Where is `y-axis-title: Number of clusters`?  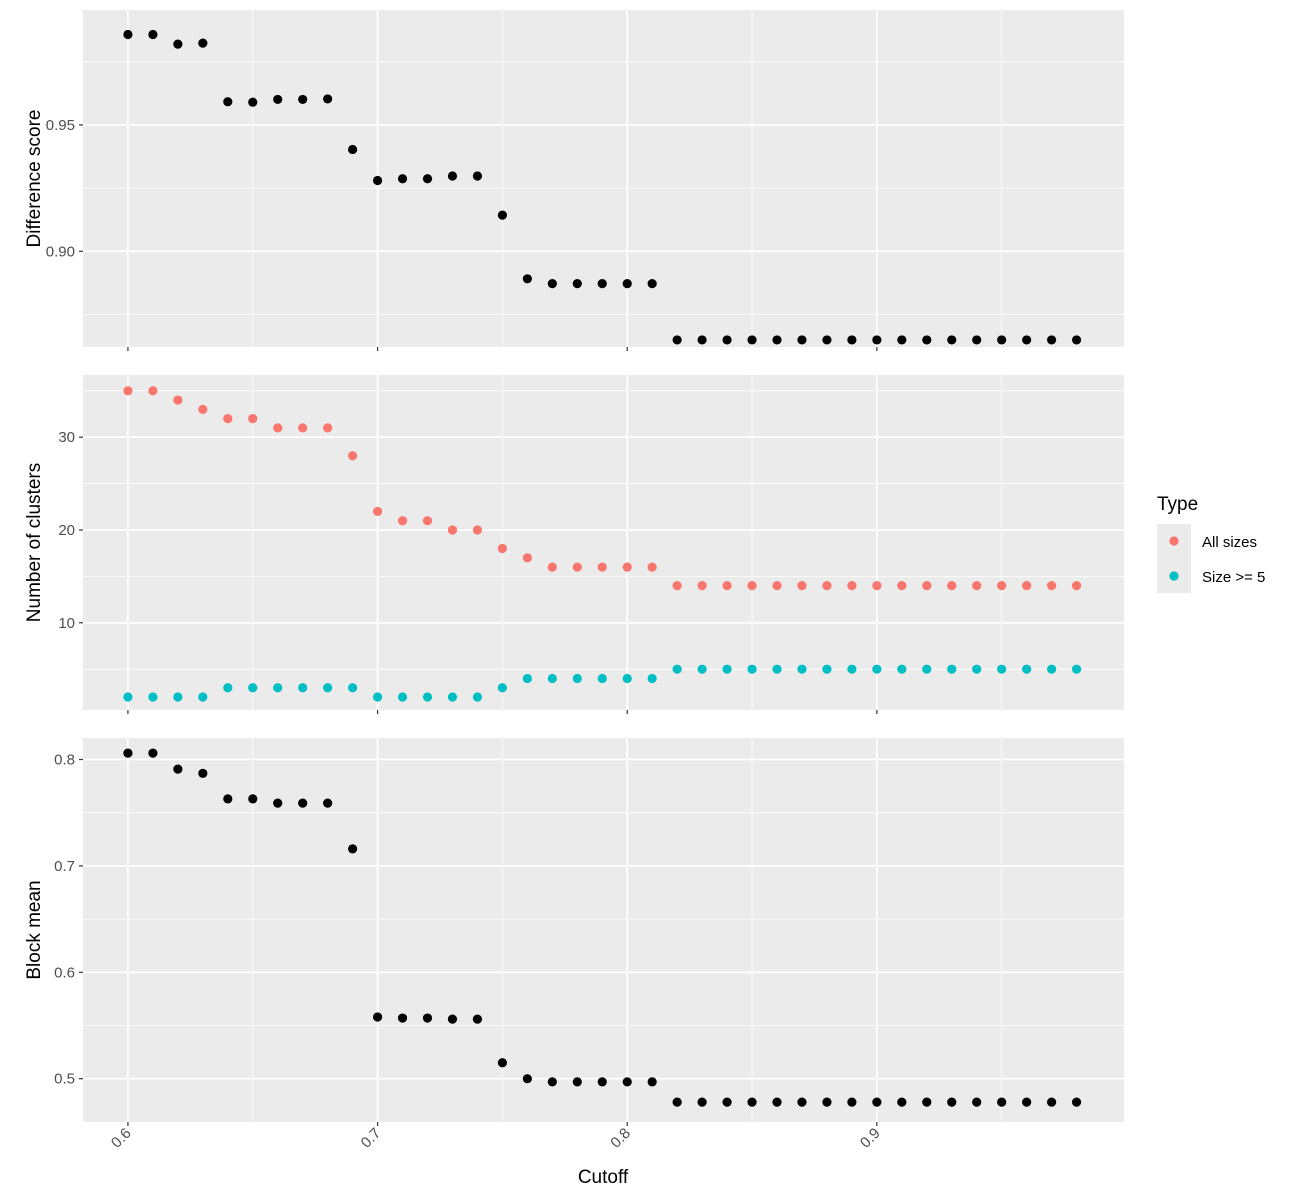 y-axis-title: Number of clusters is located at coordinates (34, 542).